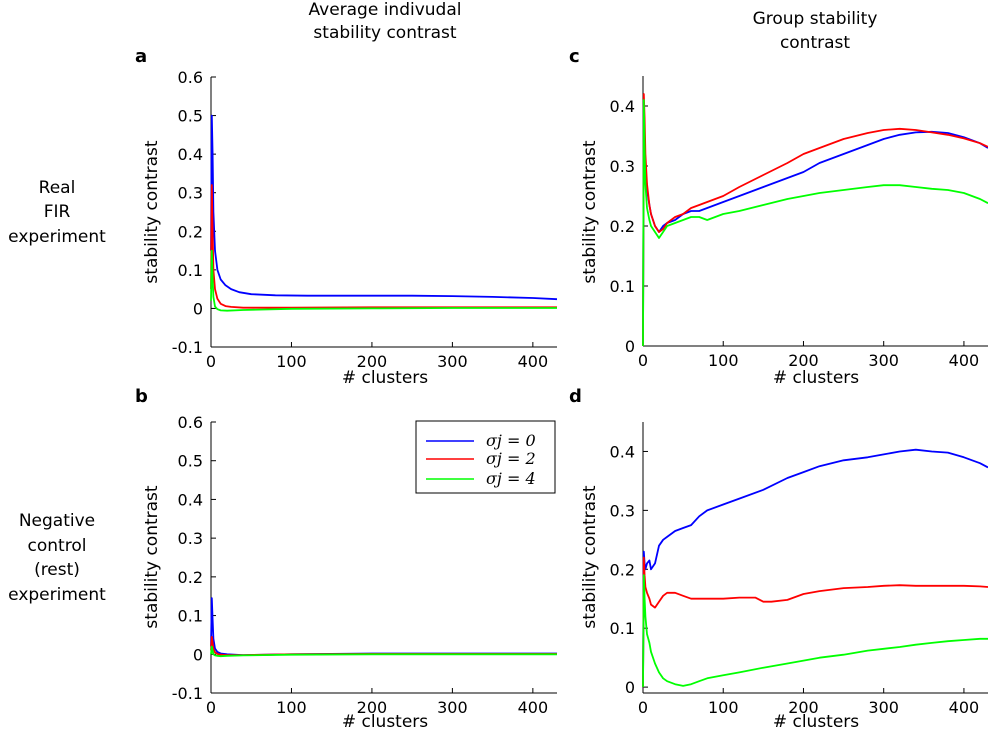  I want to click on row-label-bottom-line2: control, so click(57, 546).